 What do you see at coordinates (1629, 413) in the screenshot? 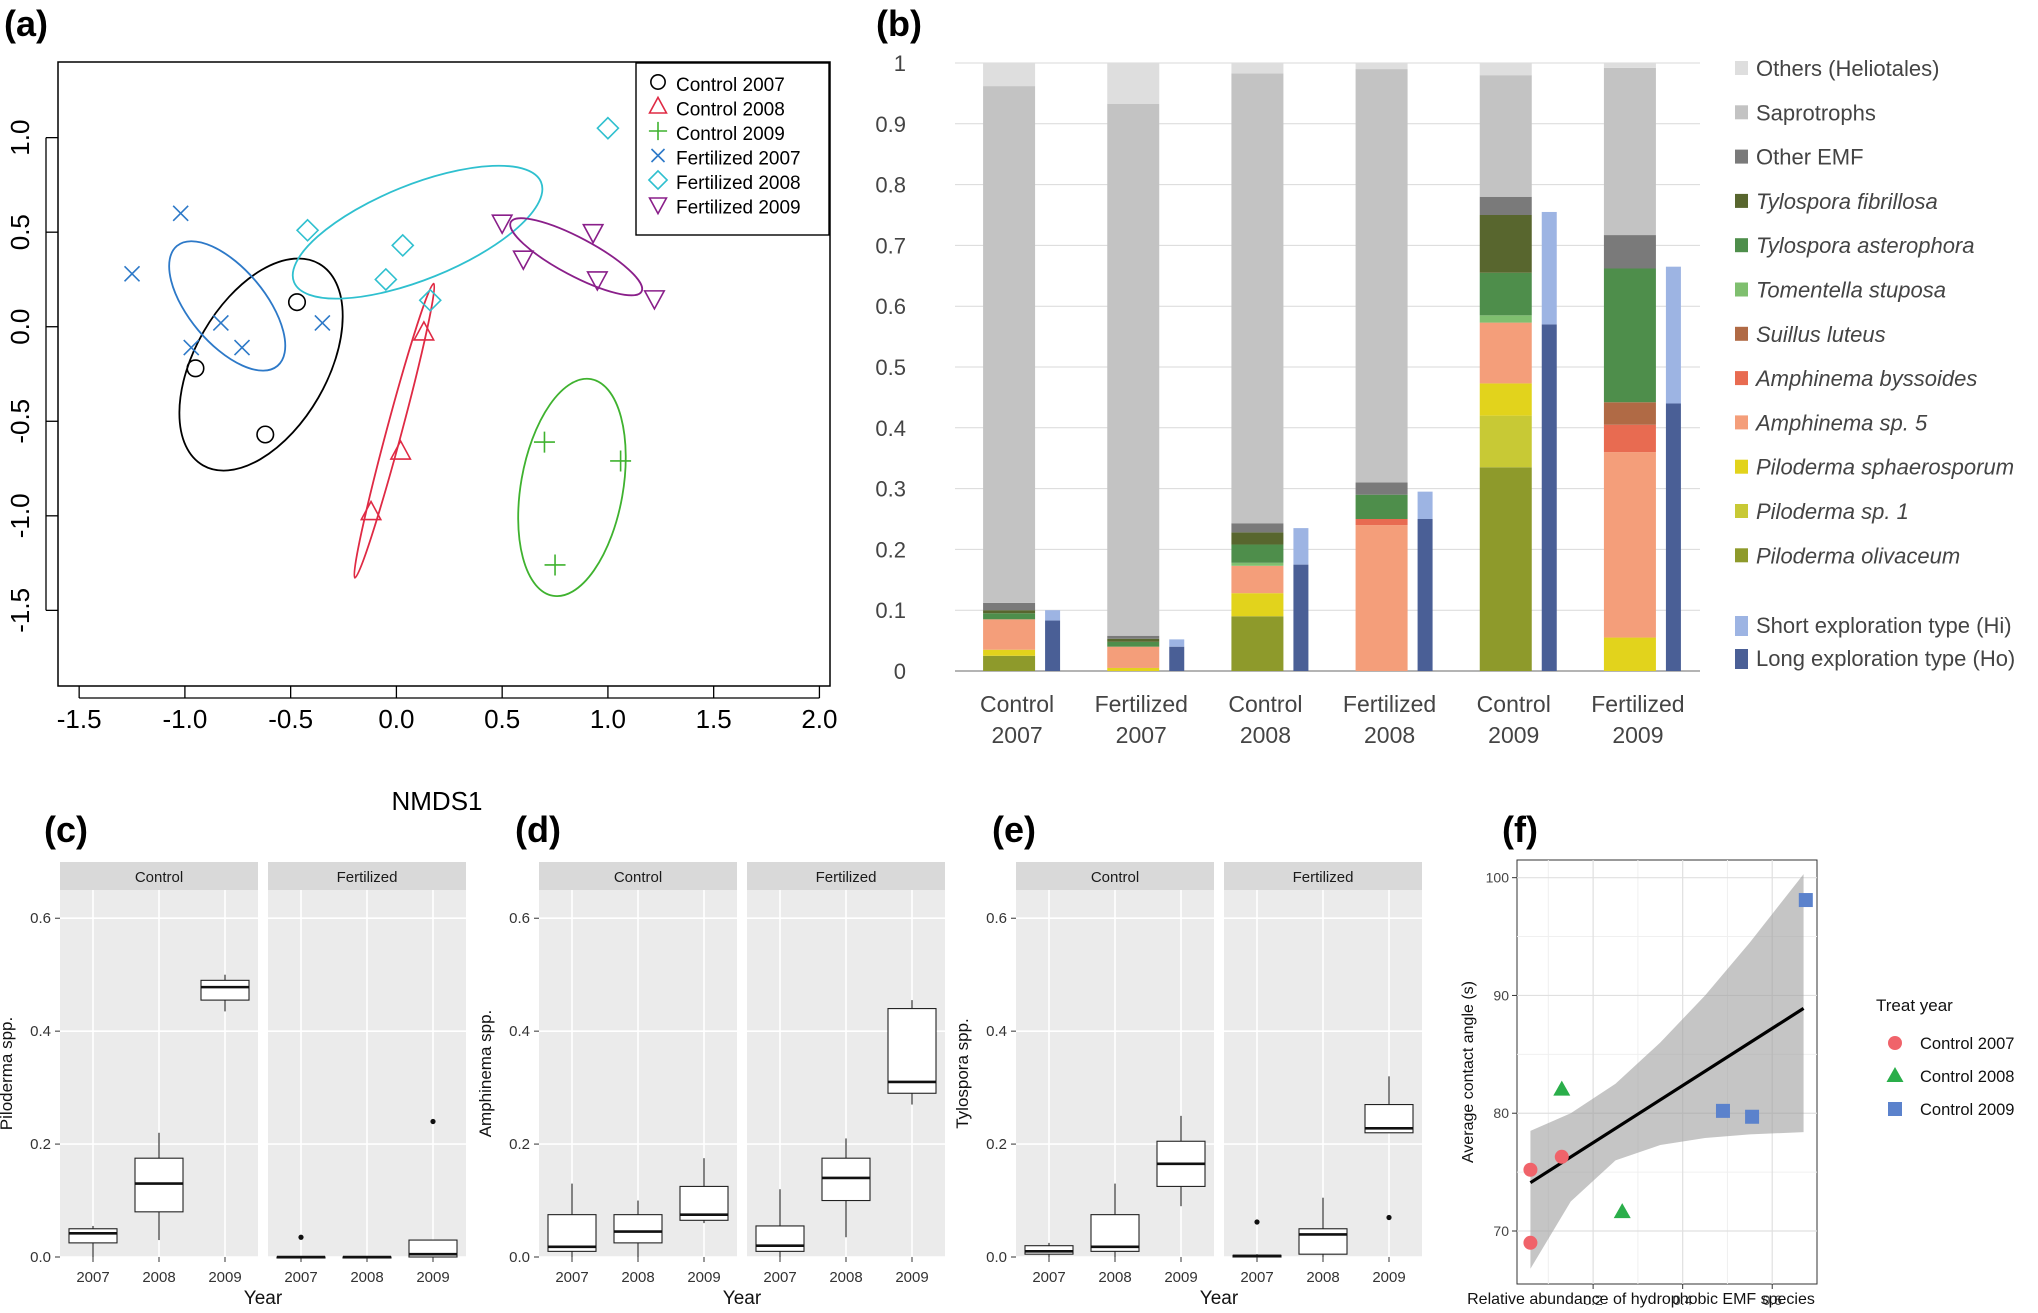
I see `bar-segment-suillus-luteus` at bounding box center [1629, 413].